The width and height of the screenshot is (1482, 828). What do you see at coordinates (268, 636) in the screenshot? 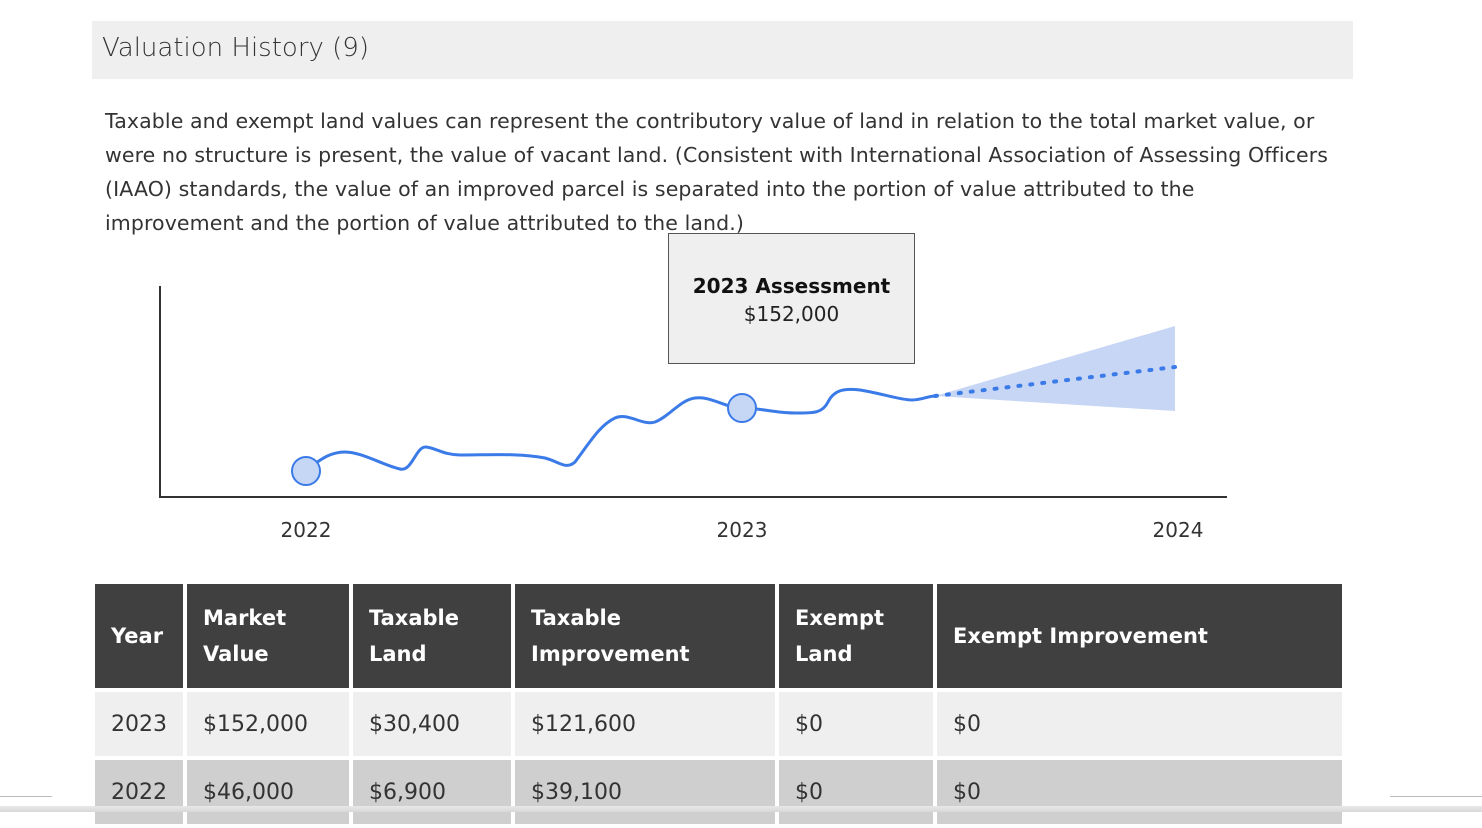
I see `column-header-market-value: Market Value` at bounding box center [268, 636].